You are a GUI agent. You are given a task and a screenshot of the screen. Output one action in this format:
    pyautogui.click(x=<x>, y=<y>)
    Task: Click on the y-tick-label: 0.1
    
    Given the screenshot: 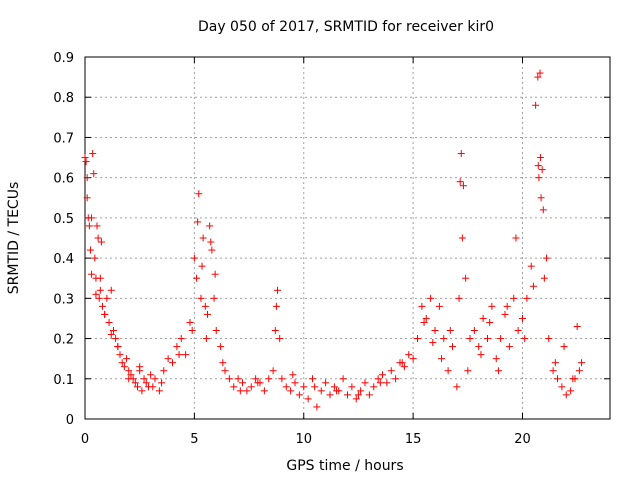 What is the action you would take?
    pyautogui.click(x=63, y=380)
    